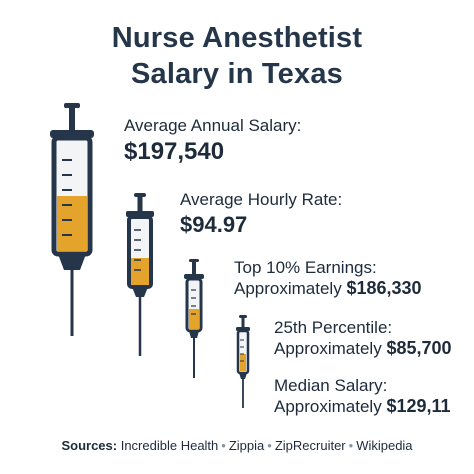 The width and height of the screenshot is (474, 474). I want to click on sources-label: Sources:, so click(89, 445).